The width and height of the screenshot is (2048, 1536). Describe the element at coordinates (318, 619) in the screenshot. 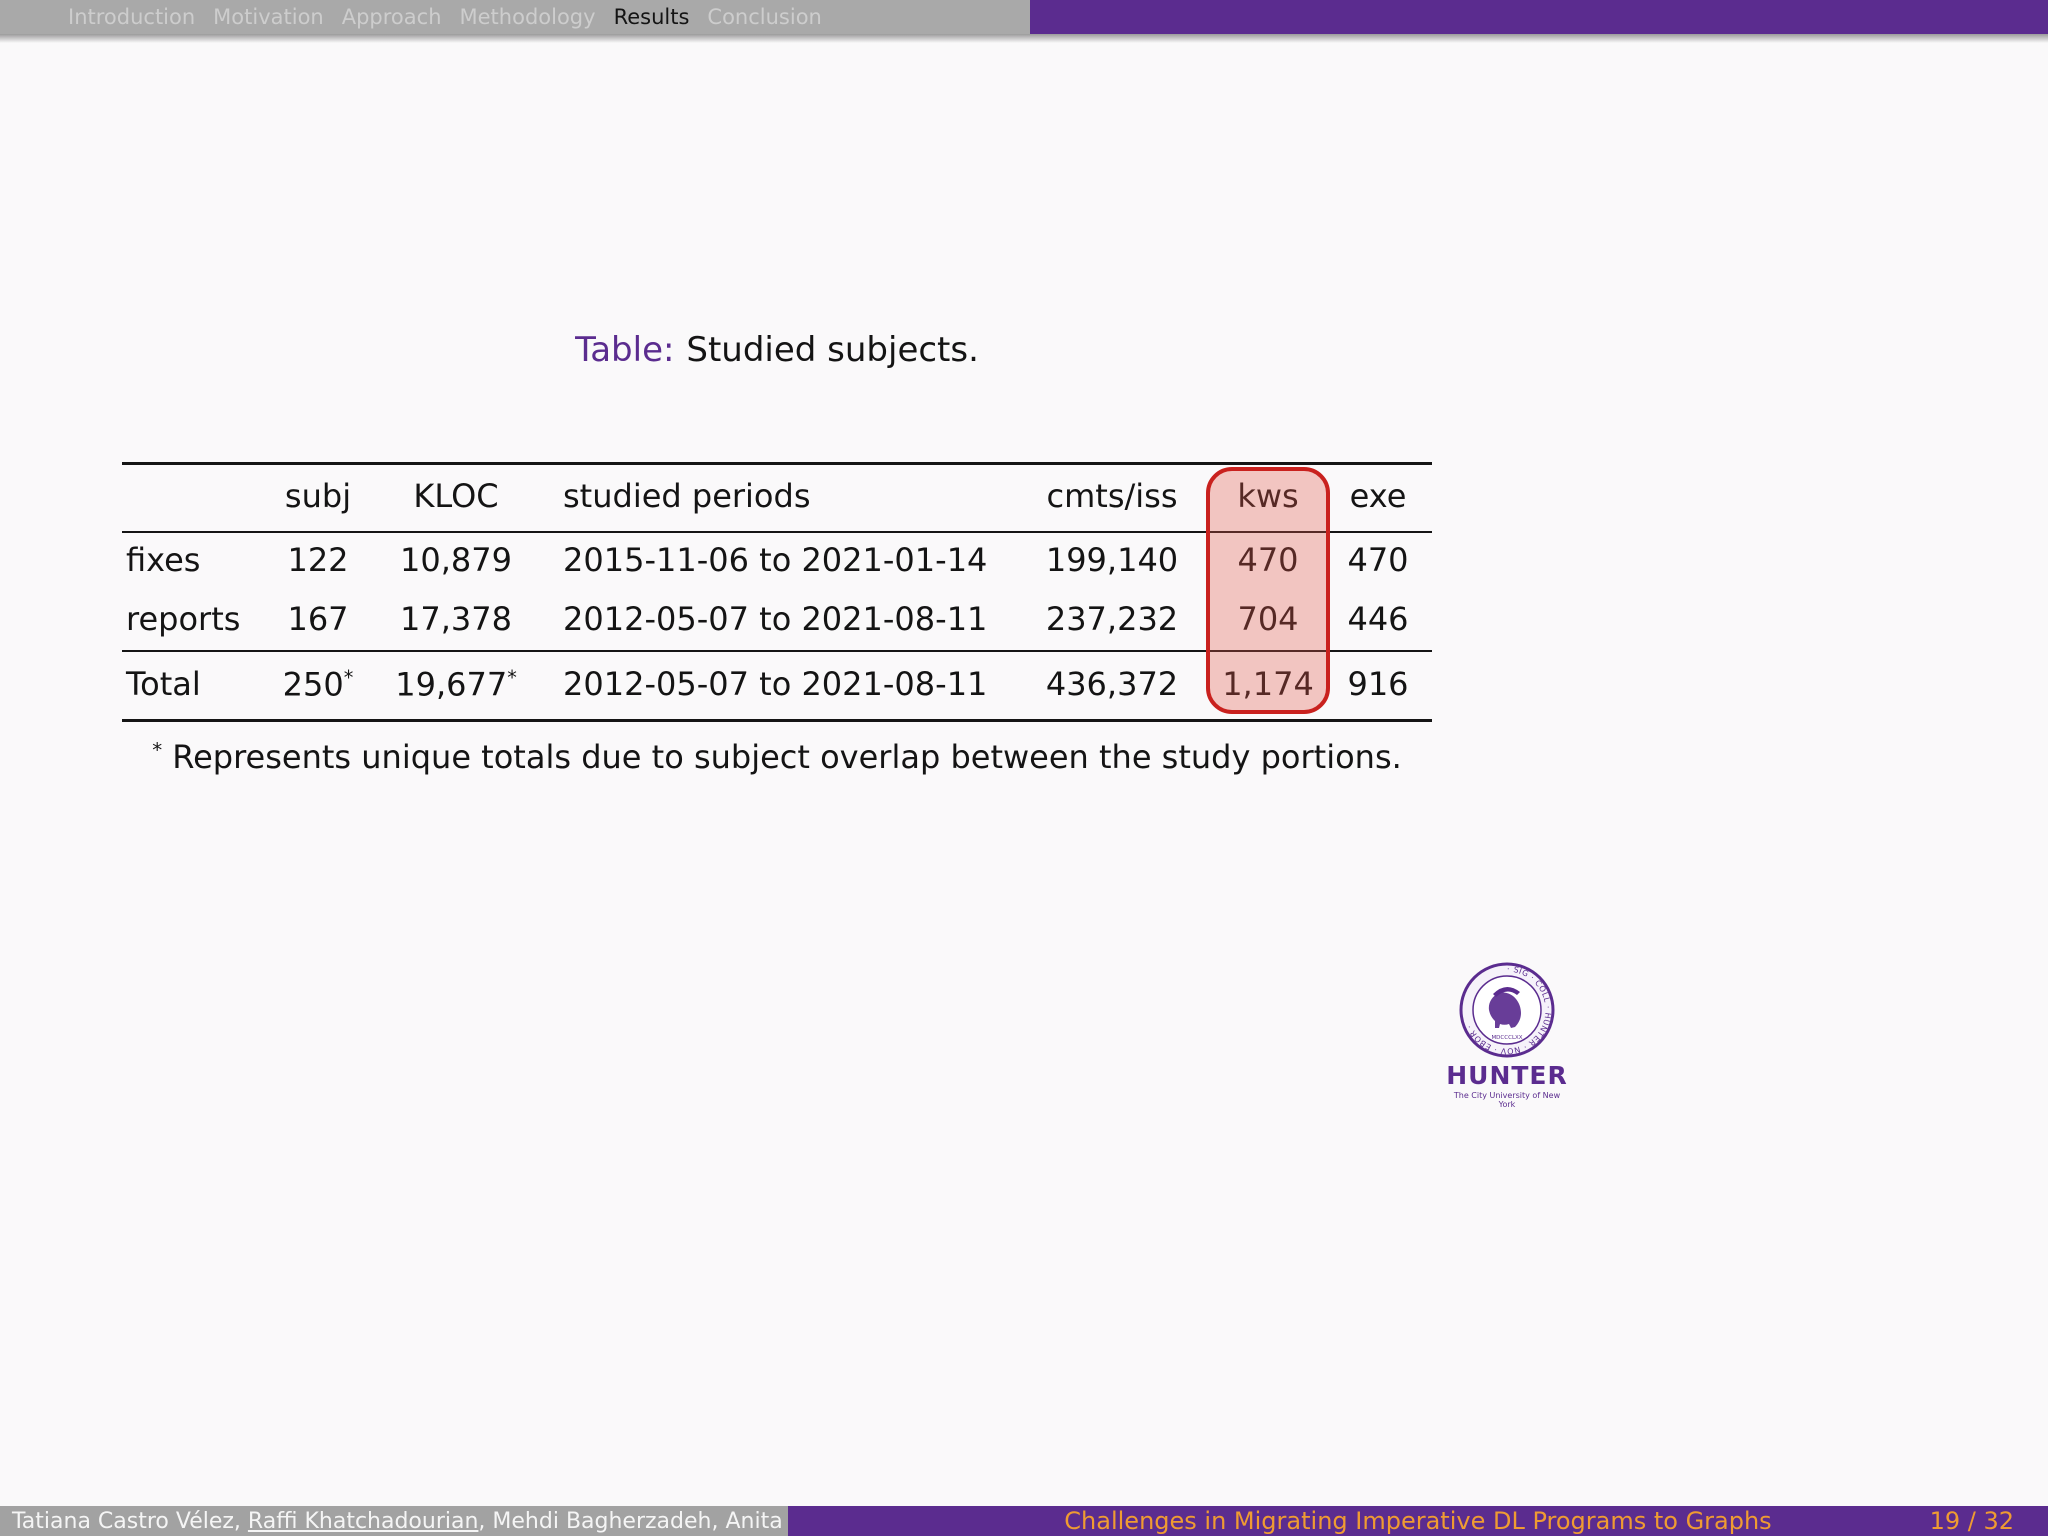

I see `cell-reports-subj: 167` at that location.